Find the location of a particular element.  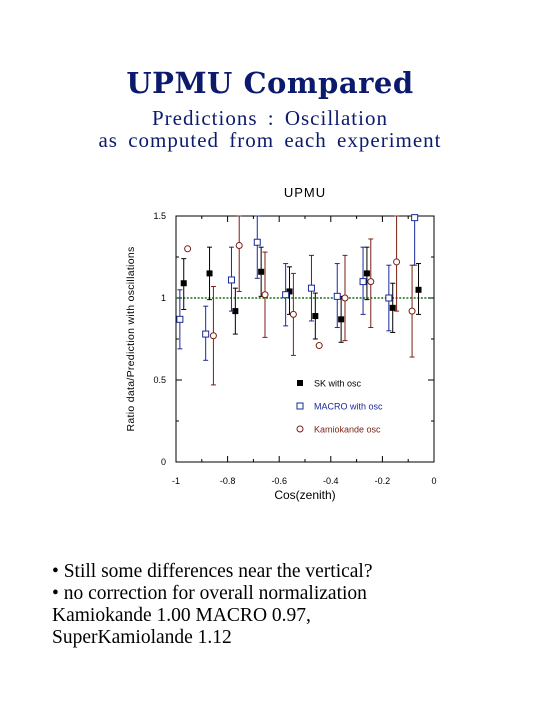

x-tick-label: -1 is located at coordinates (176, 481).